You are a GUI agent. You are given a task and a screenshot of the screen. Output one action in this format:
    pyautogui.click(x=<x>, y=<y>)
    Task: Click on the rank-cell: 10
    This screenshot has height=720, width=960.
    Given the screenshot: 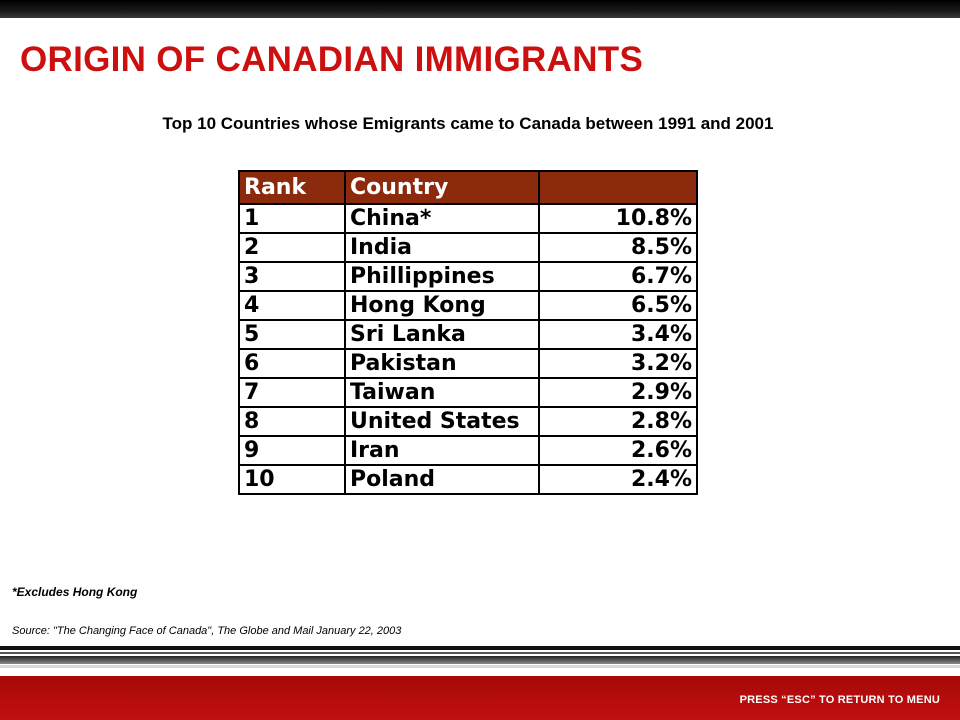 What is the action you would take?
    pyautogui.click(x=292, y=479)
    